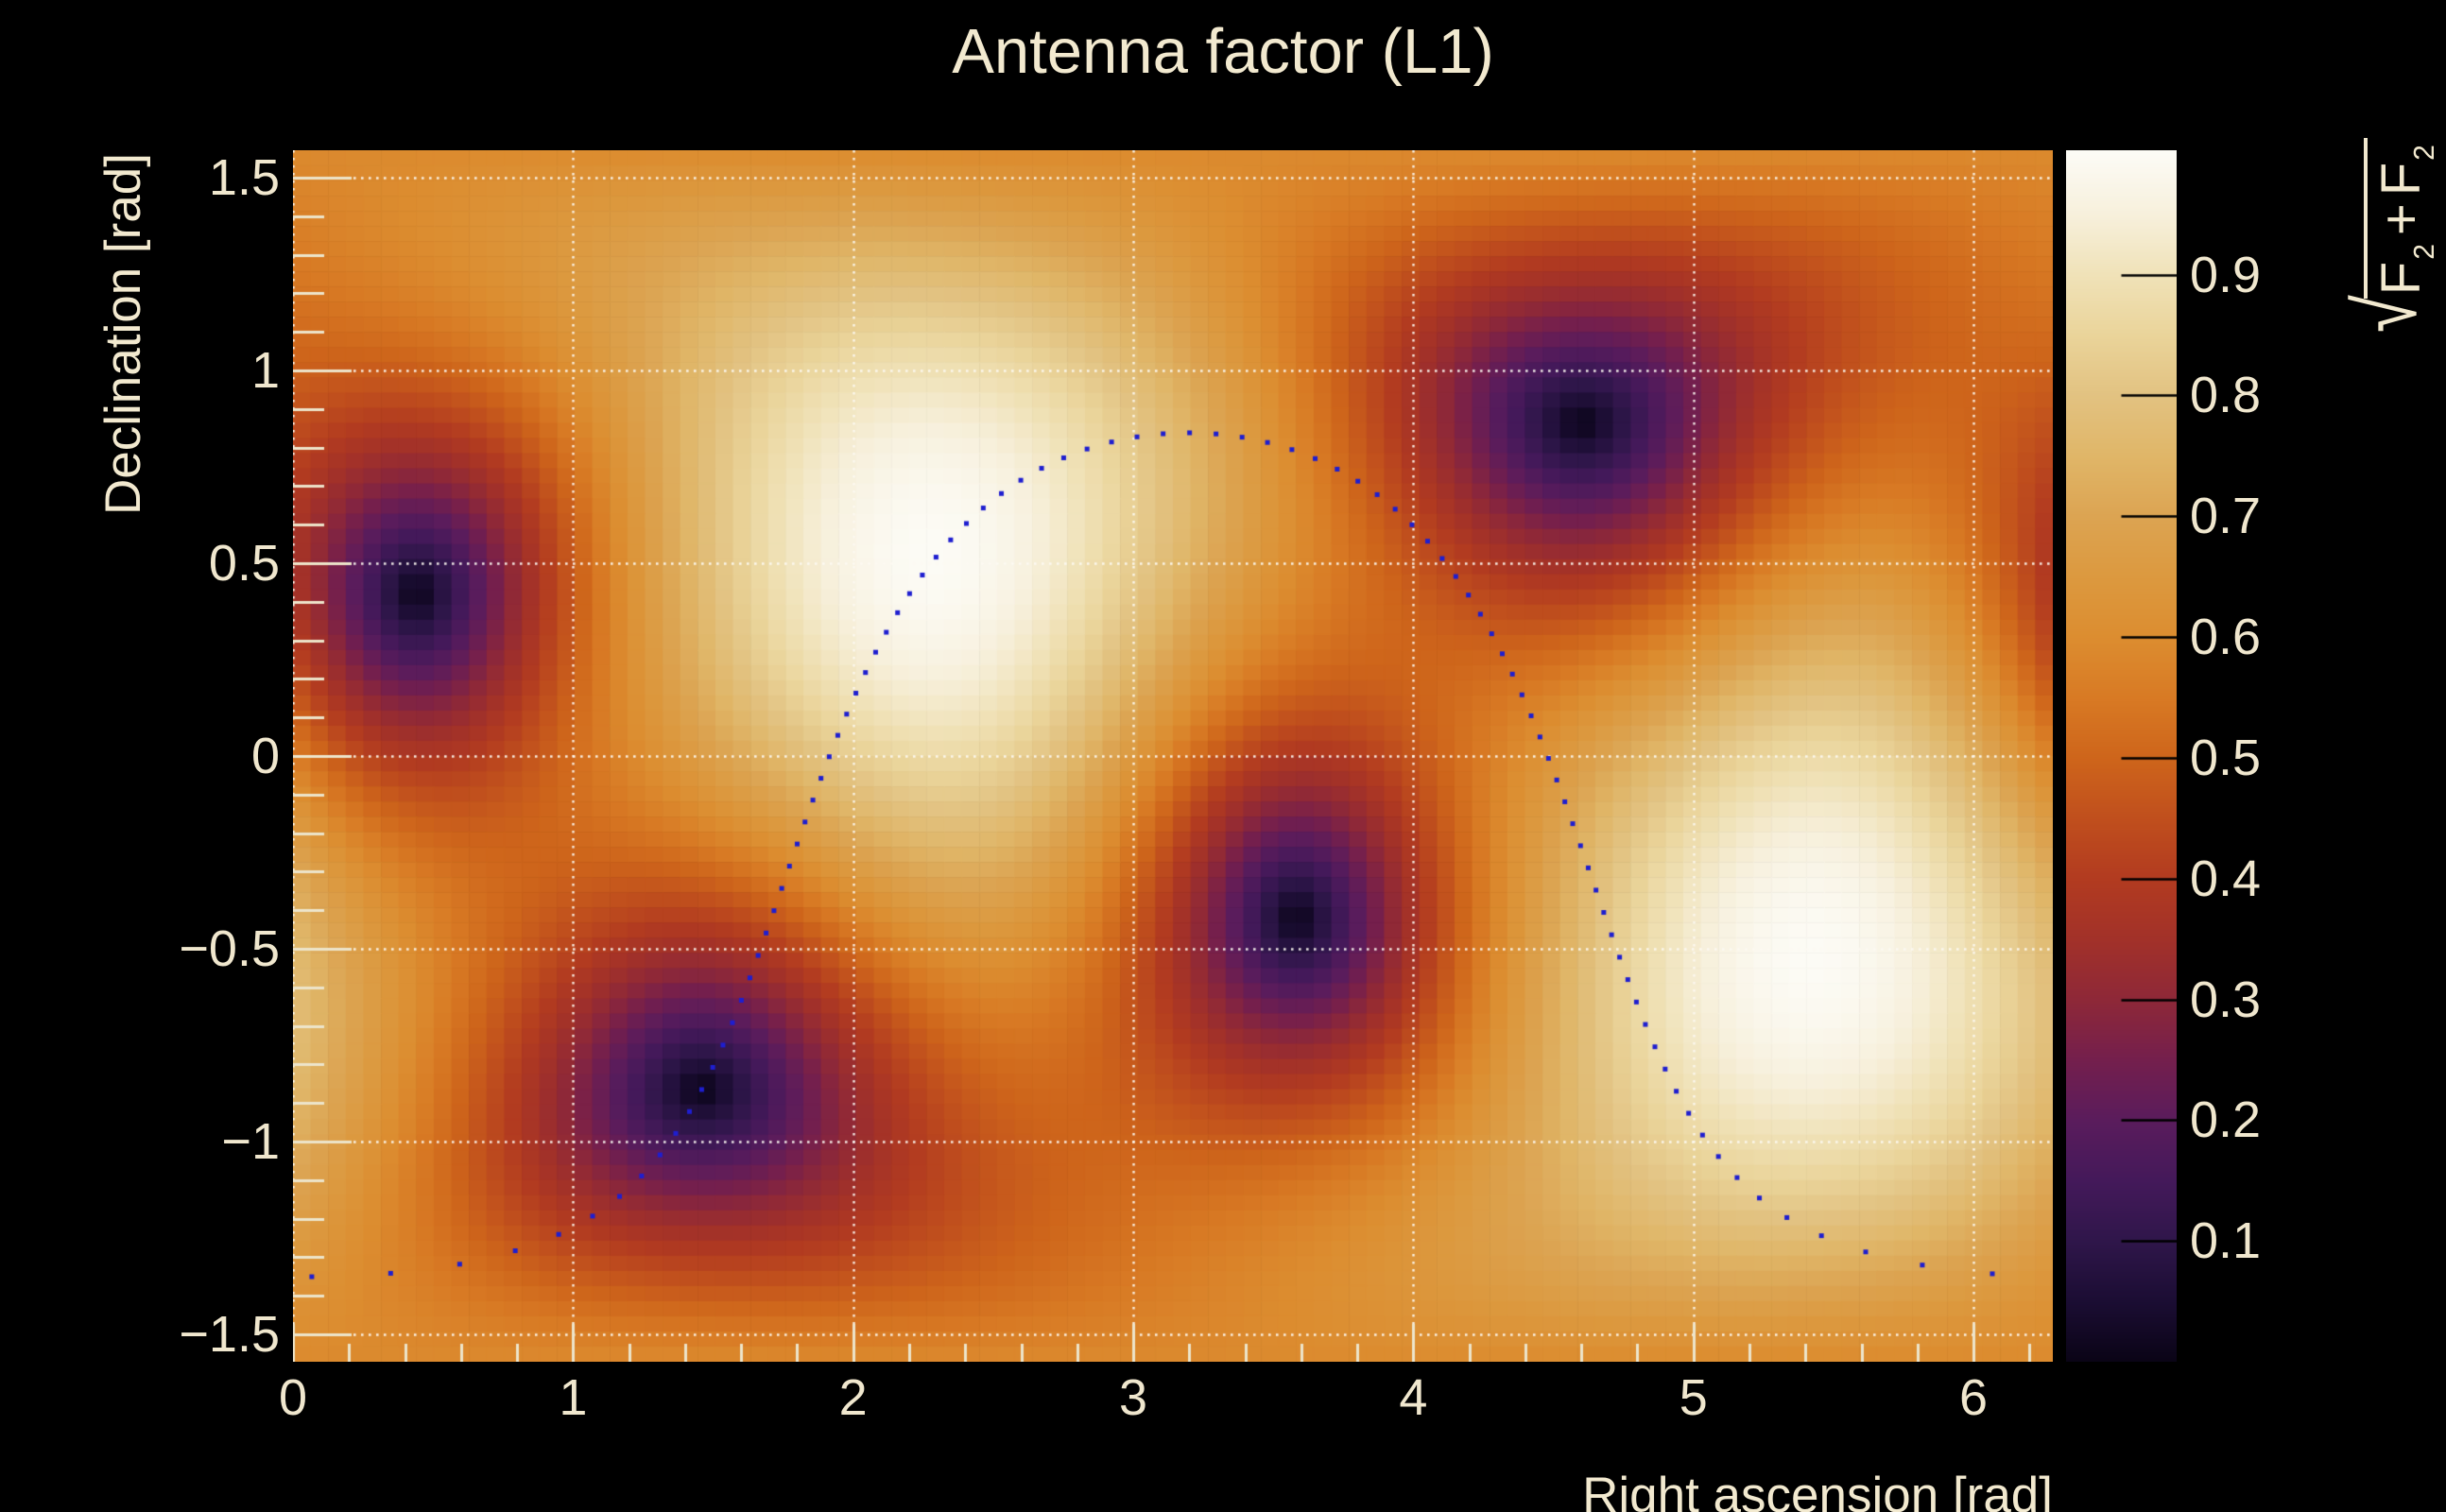  Describe the element at coordinates (2226, 637) in the screenshot. I see `colorbar-tick-label: 0.6` at that location.